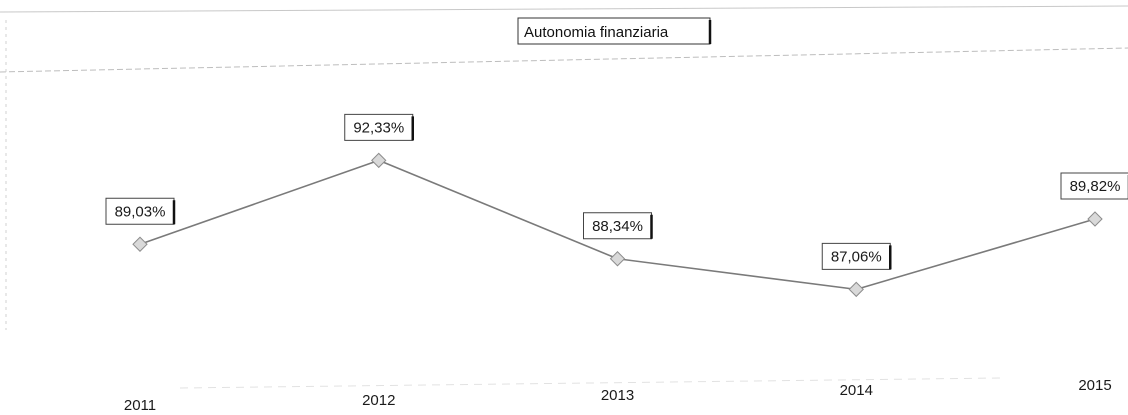  I want to click on data-label-text: 88,34%, so click(617, 226).